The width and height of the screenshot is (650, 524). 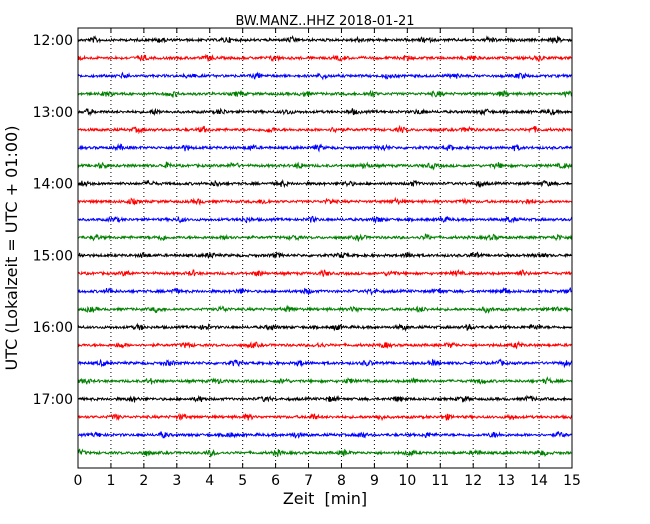 What do you see at coordinates (440, 481) in the screenshot?
I see `x-tick-label: 11` at bounding box center [440, 481].